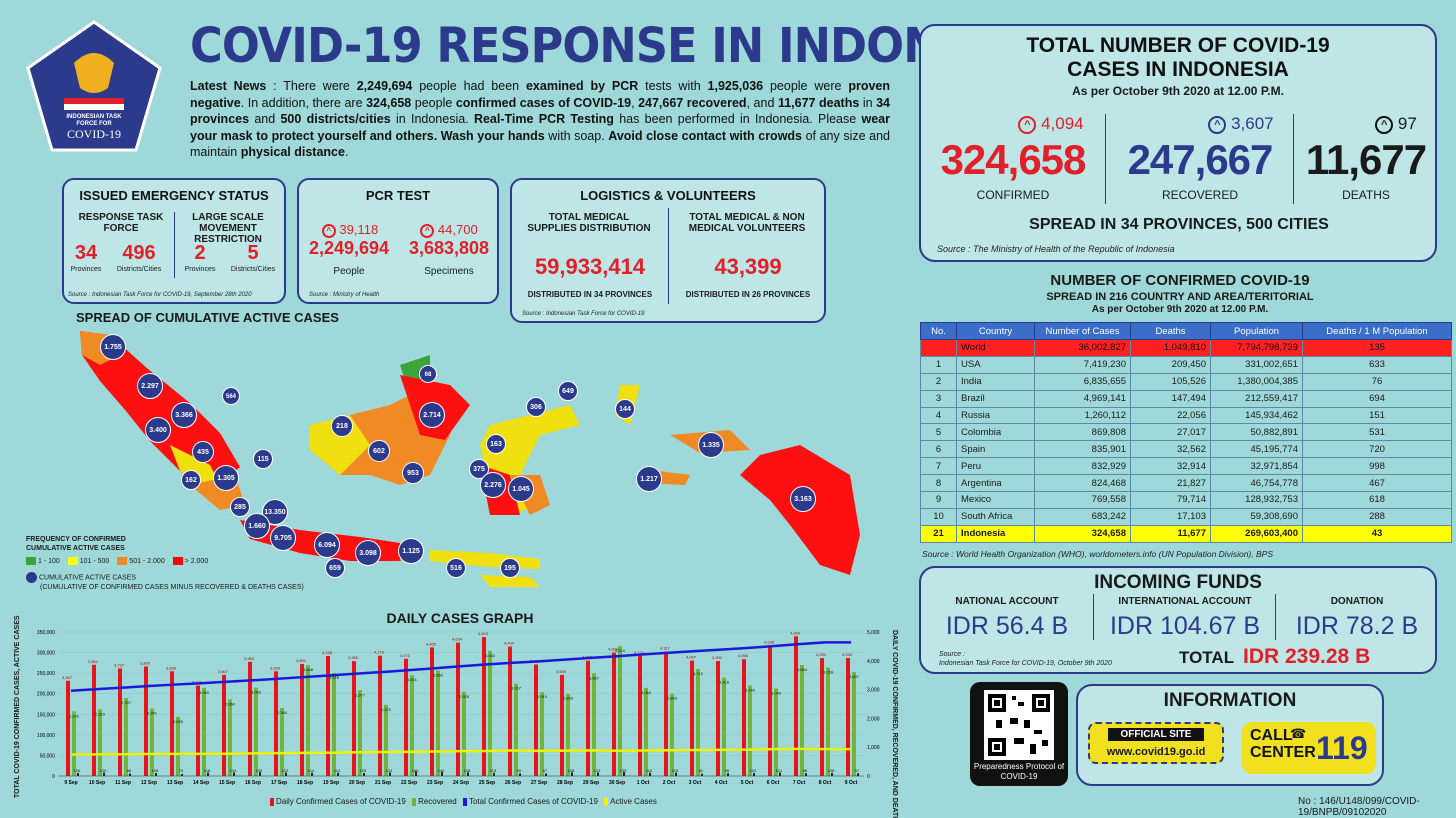  I want to click on x-tick-label: 11 Sep, so click(123, 783).